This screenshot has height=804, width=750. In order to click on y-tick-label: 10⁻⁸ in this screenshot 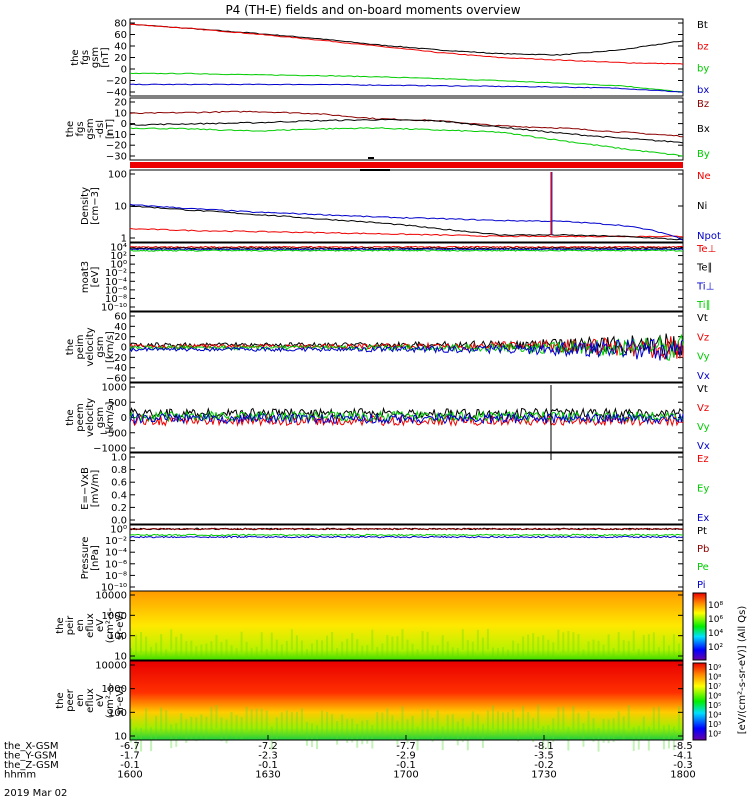, I will do `click(116, 576)`.